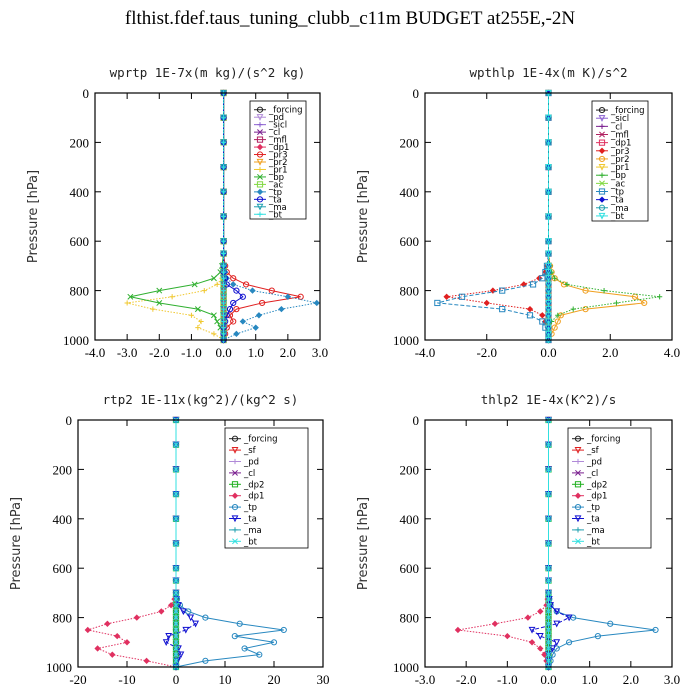 The height and width of the screenshot is (700, 700). I want to click on x-tick-label: 10, so click(225, 679).